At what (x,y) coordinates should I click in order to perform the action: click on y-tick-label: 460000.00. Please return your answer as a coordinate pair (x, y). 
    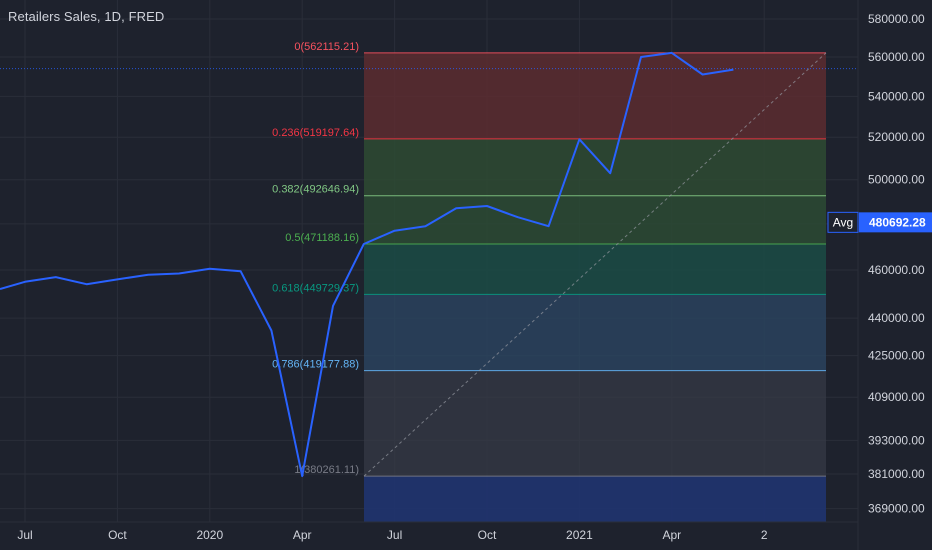
    Looking at the image, I should click on (896, 270).